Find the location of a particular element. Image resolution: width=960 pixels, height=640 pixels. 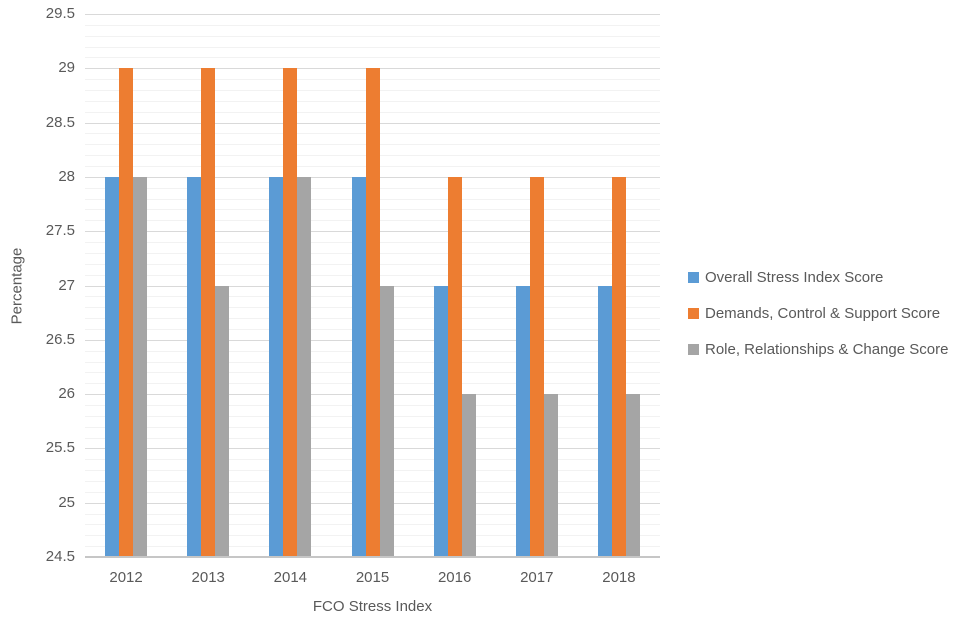

bar-series1-2016 is located at coordinates (440, 420).